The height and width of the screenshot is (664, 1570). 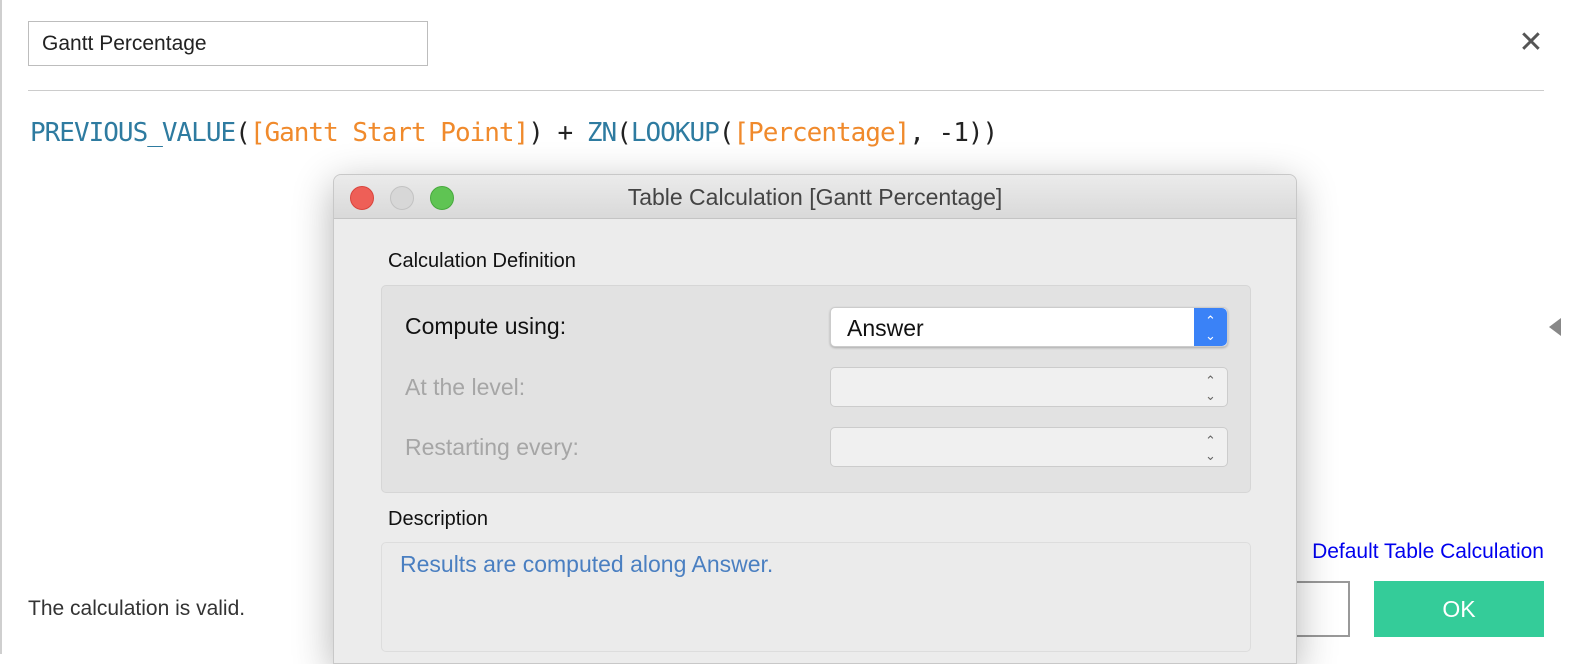 I want to click on compute-using-value: Answer, so click(x=885, y=328).